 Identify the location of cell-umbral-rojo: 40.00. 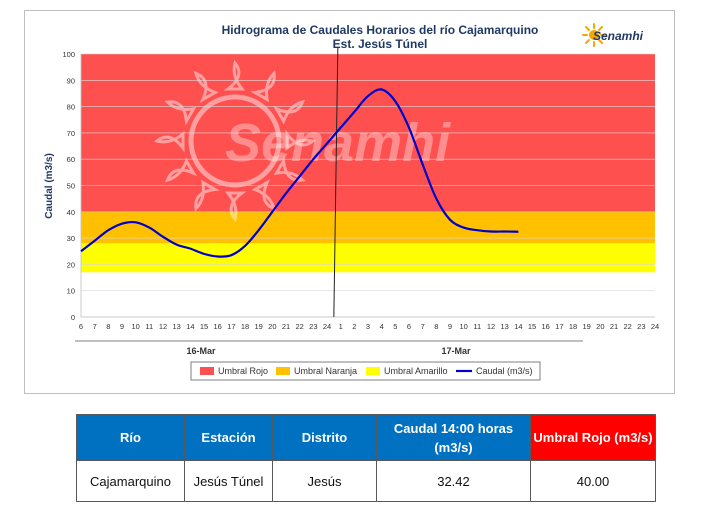
(593, 481).